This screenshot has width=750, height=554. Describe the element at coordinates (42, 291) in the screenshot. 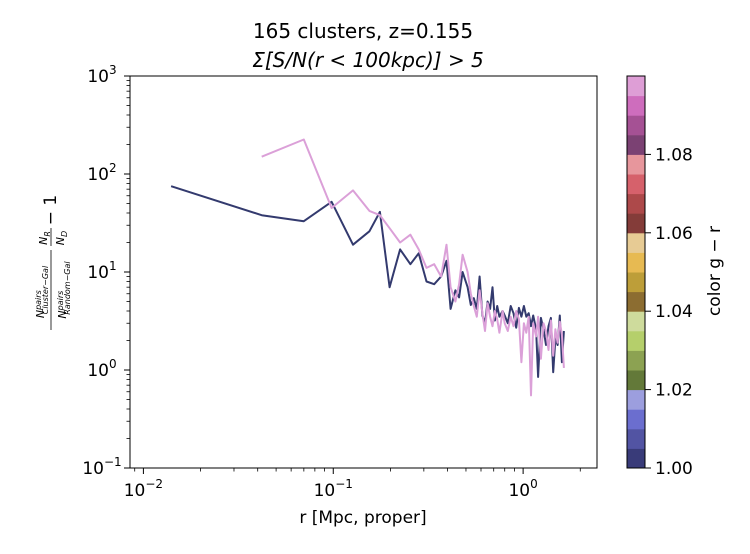

I see `svg-text: NpairsCluster−Gal` at that location.